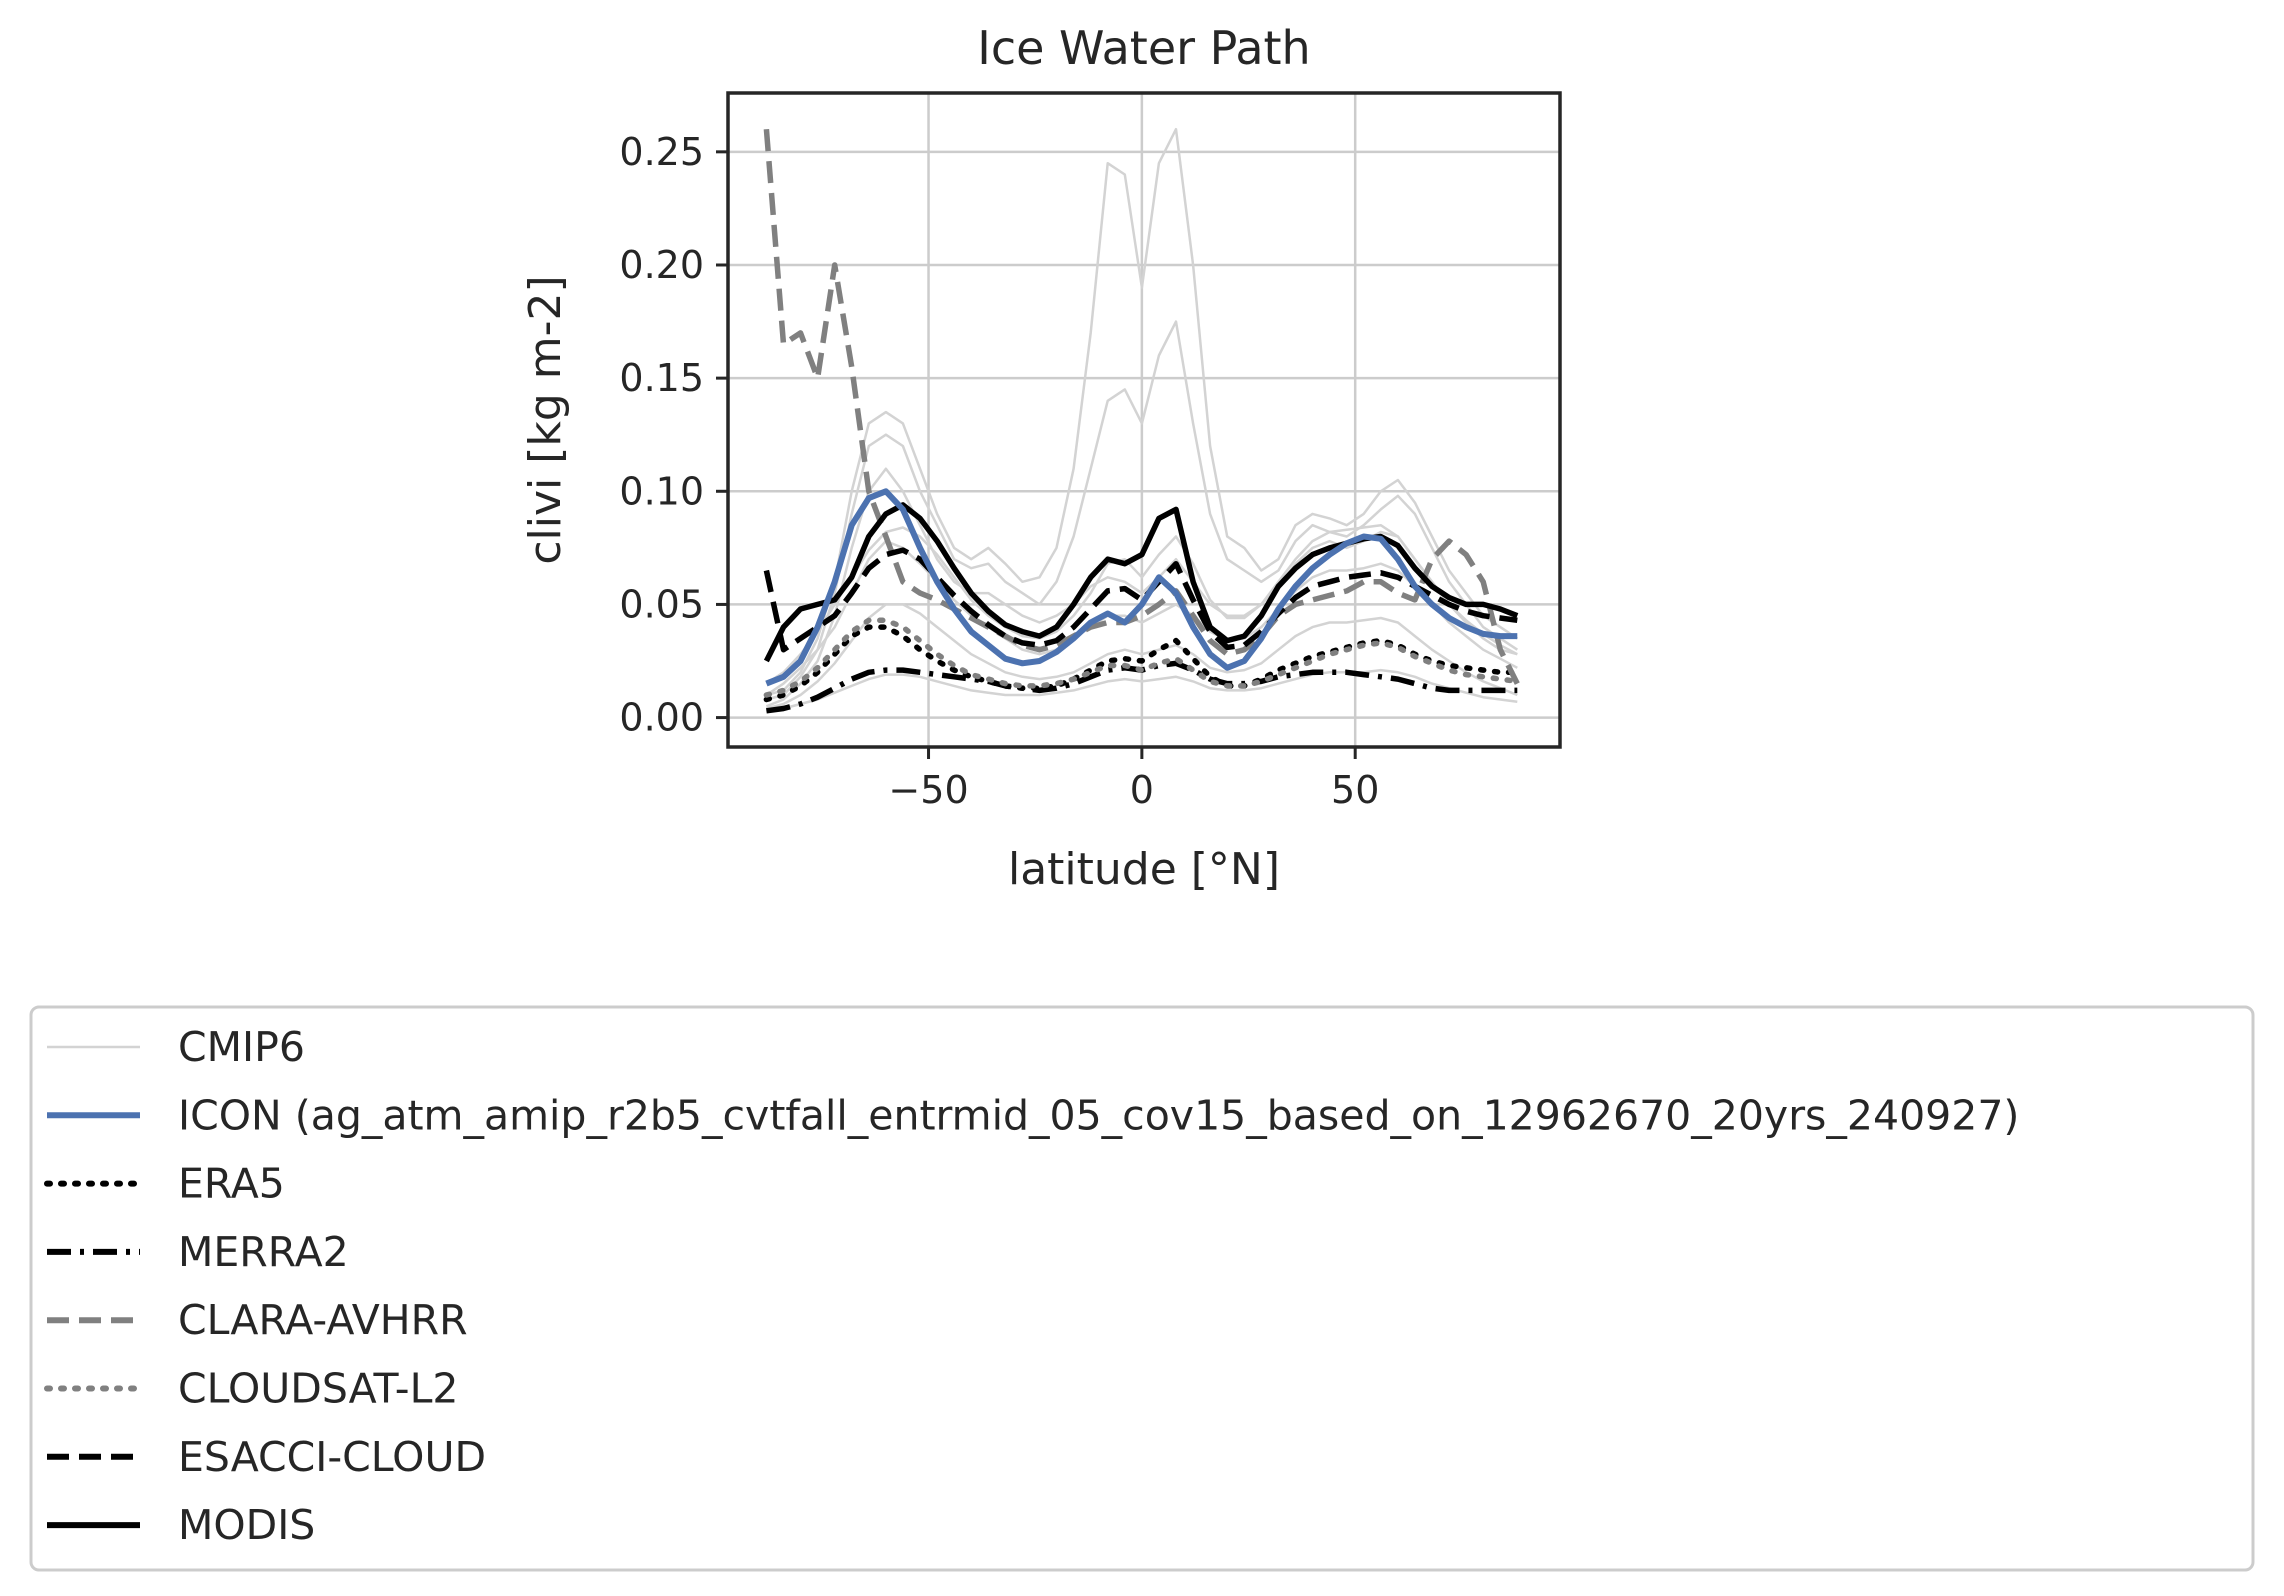 This screenshot has height=1596, width=2284. I want to click on observation-and-model-lines, so click(1142, 421).